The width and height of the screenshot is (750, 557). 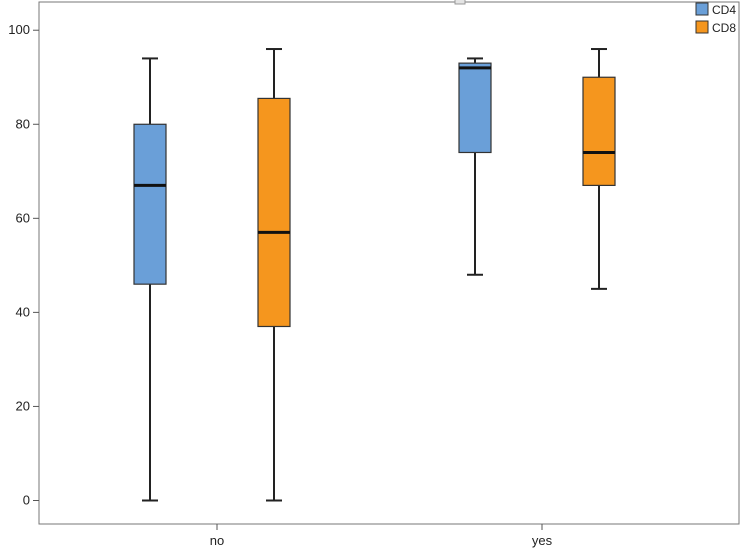 What do you see at coordinates (26, 499) in the screenshot?
I see `y-tick-label: 0` at bounding box center [26, 499].